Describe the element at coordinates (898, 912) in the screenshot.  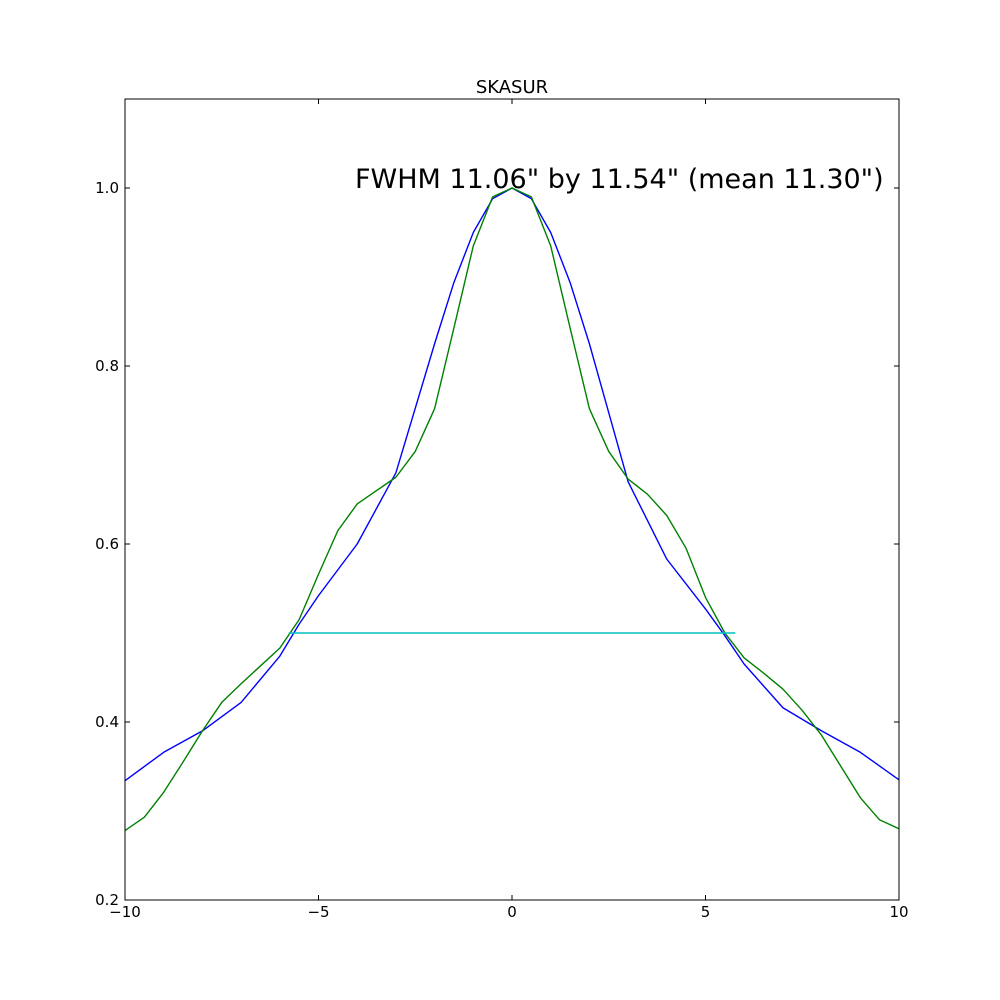
I see `x-tick-label: 10` at that location.